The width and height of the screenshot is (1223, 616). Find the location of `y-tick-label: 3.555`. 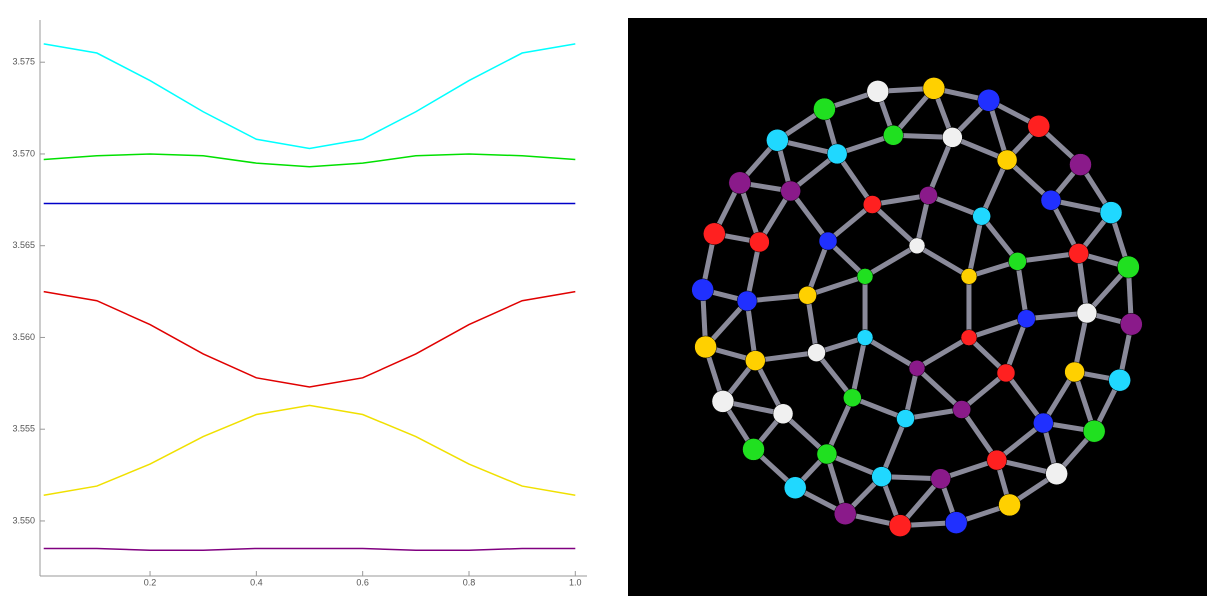

y-tick-label: 3.555 is located at coordinates (23, 429).